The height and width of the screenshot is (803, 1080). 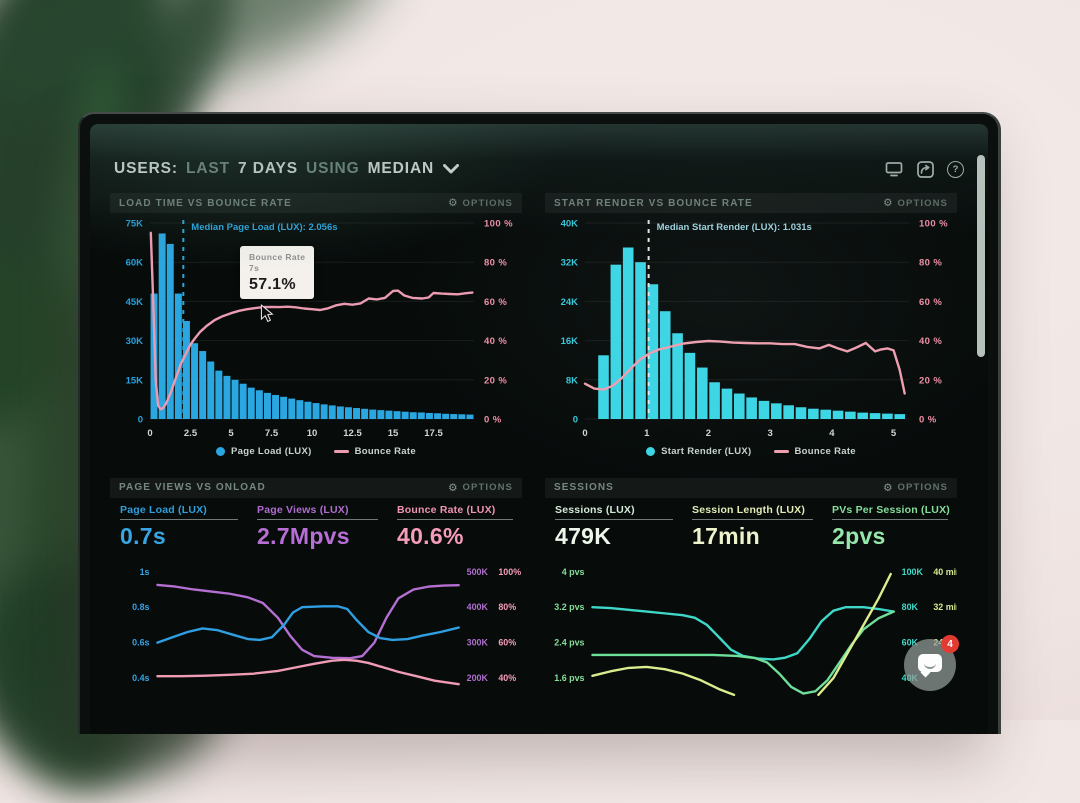 I want to click on header-segment: LAST, so click(x=208, y=168).